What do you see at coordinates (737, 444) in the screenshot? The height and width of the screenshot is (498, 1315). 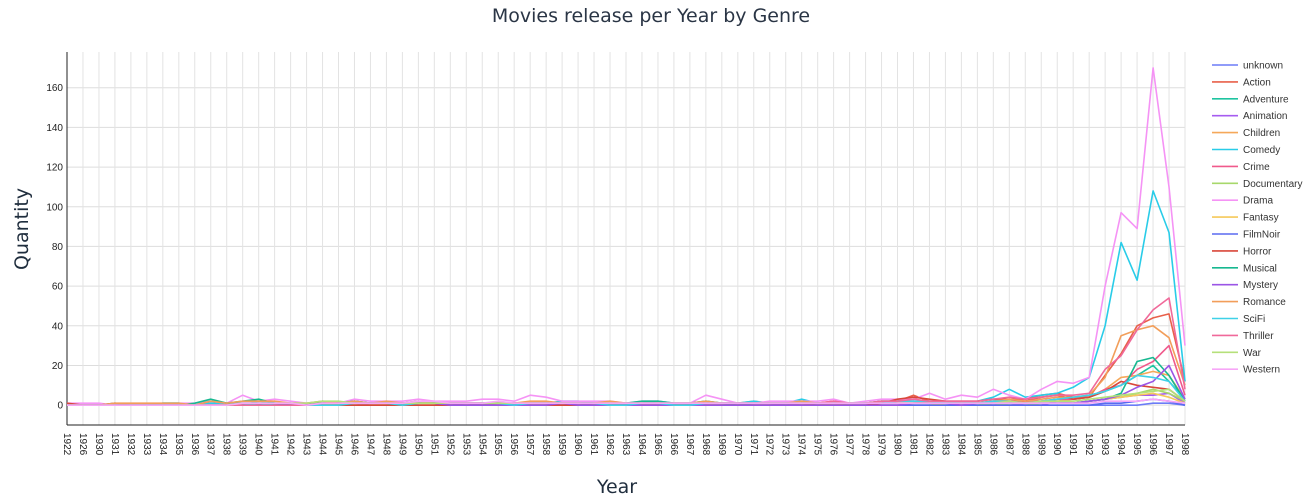 I see `x-tick-label: 1970` at bounding box center [737, 444].